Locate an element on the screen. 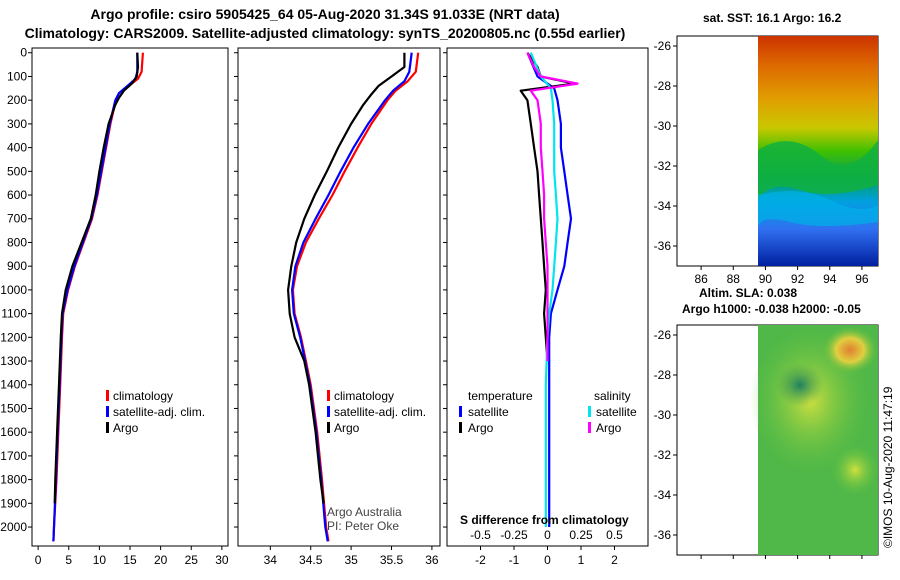 This screenshot has width=900, height=580. sla-map-title: Altim. SLA: 0.038 is located at coordinates (748, 293).